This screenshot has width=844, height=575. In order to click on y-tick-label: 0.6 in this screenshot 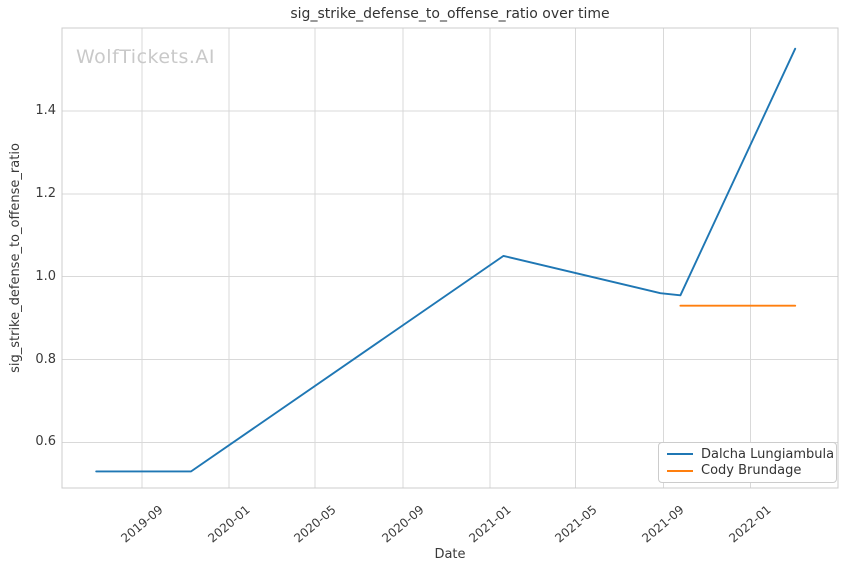, I will do `click(45, 442)`.